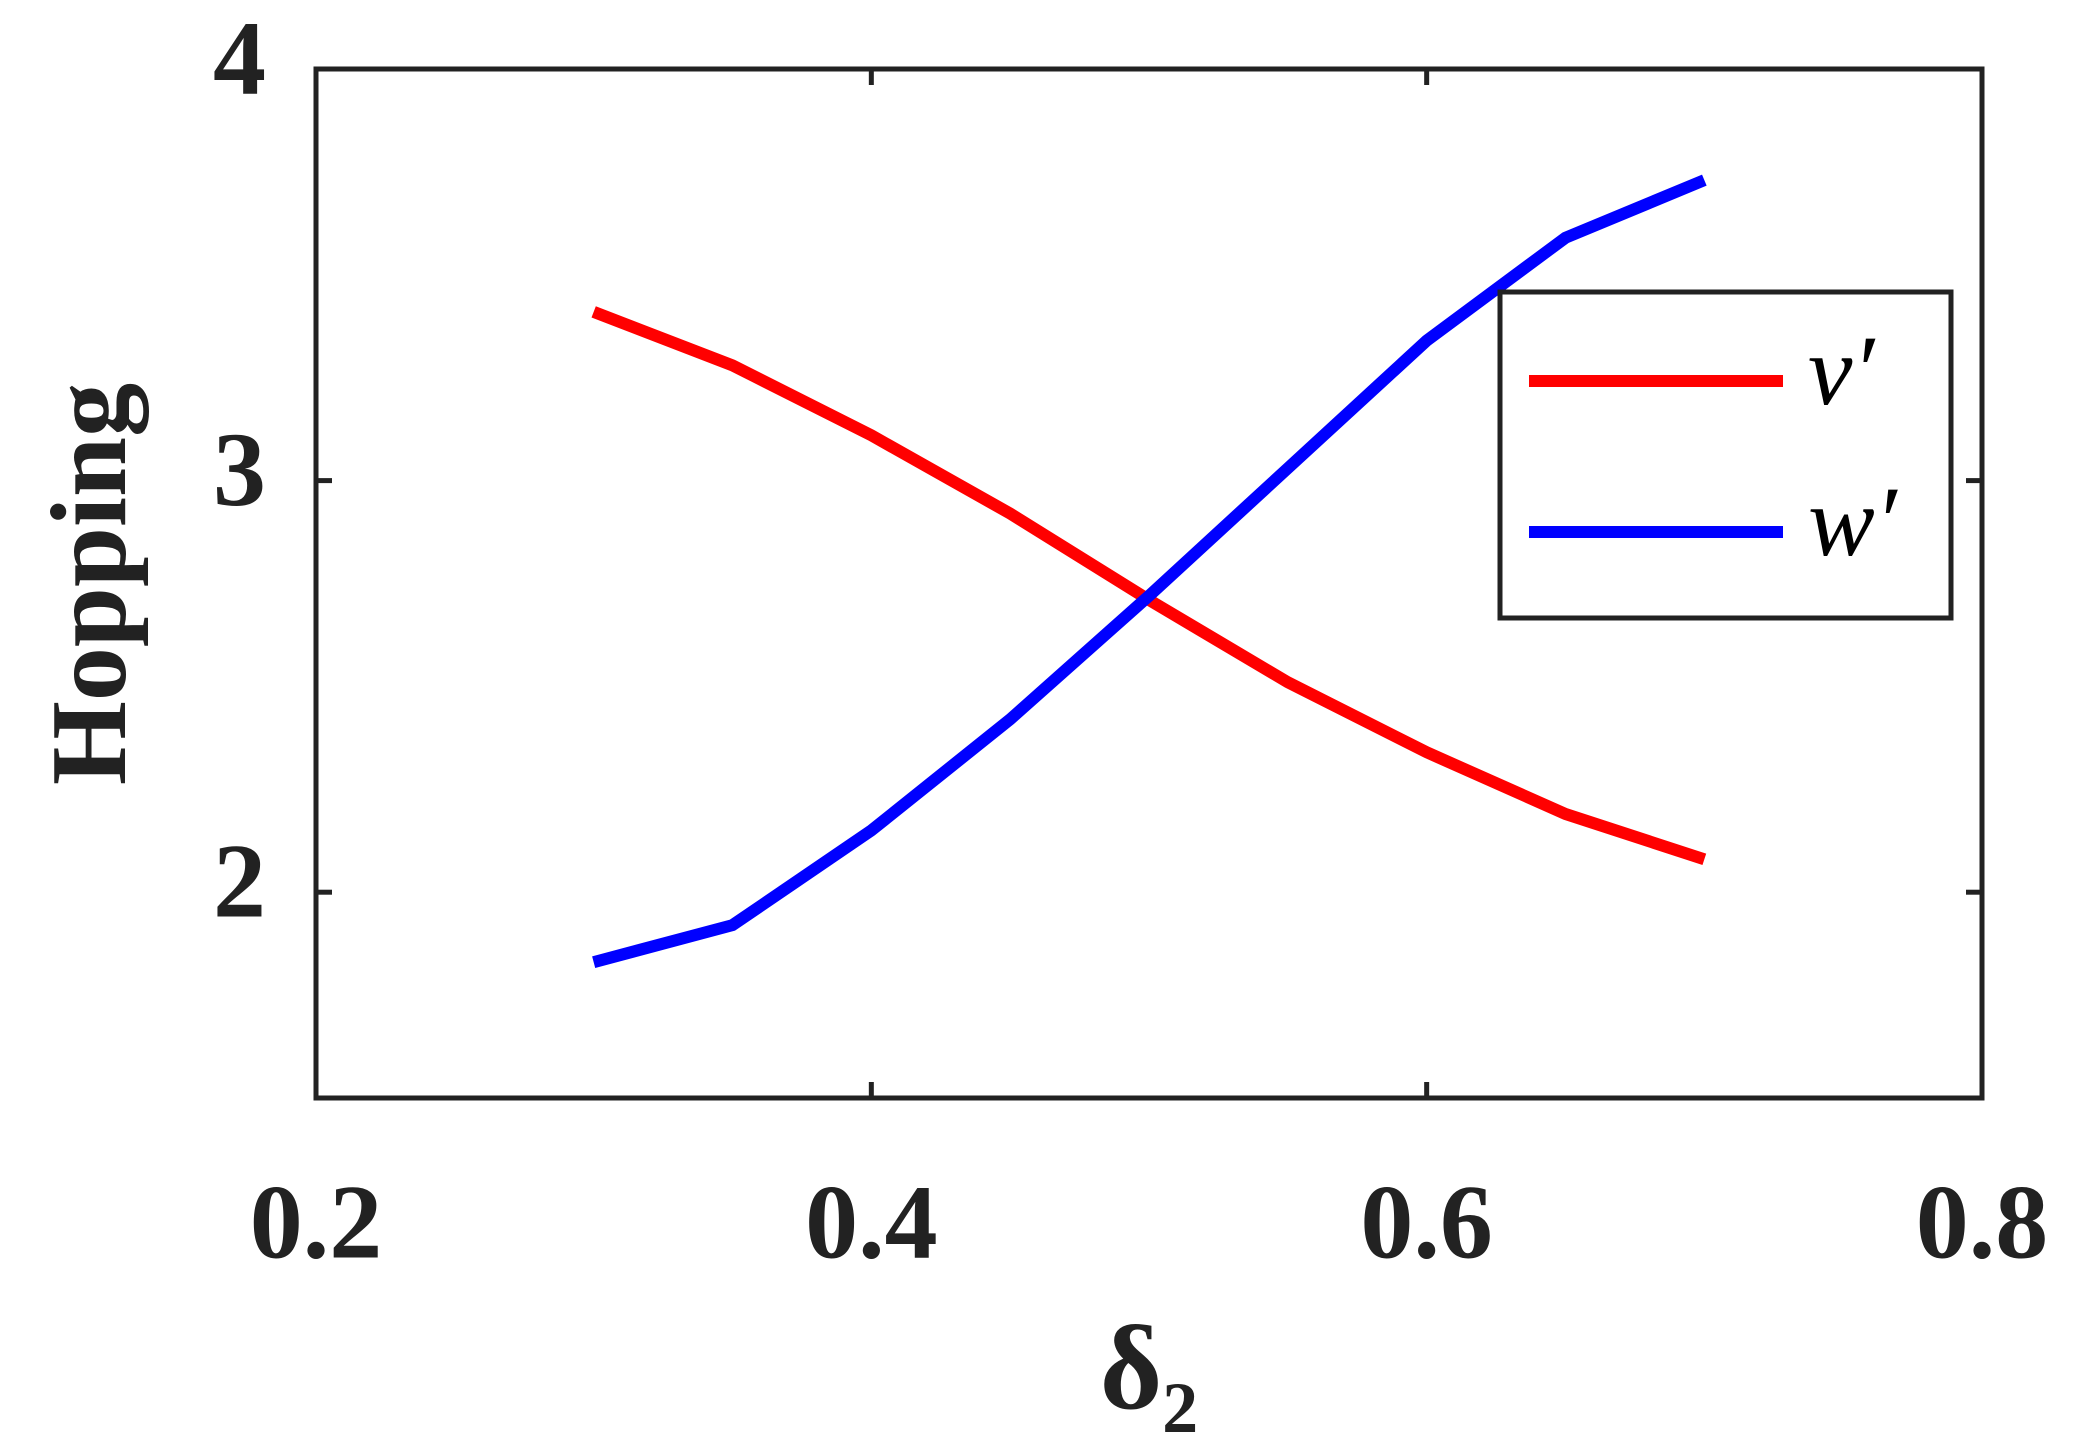  Describe the element at coordinates (239, 881) in the screenshot. I see `y-tick-label: 2` at that location.